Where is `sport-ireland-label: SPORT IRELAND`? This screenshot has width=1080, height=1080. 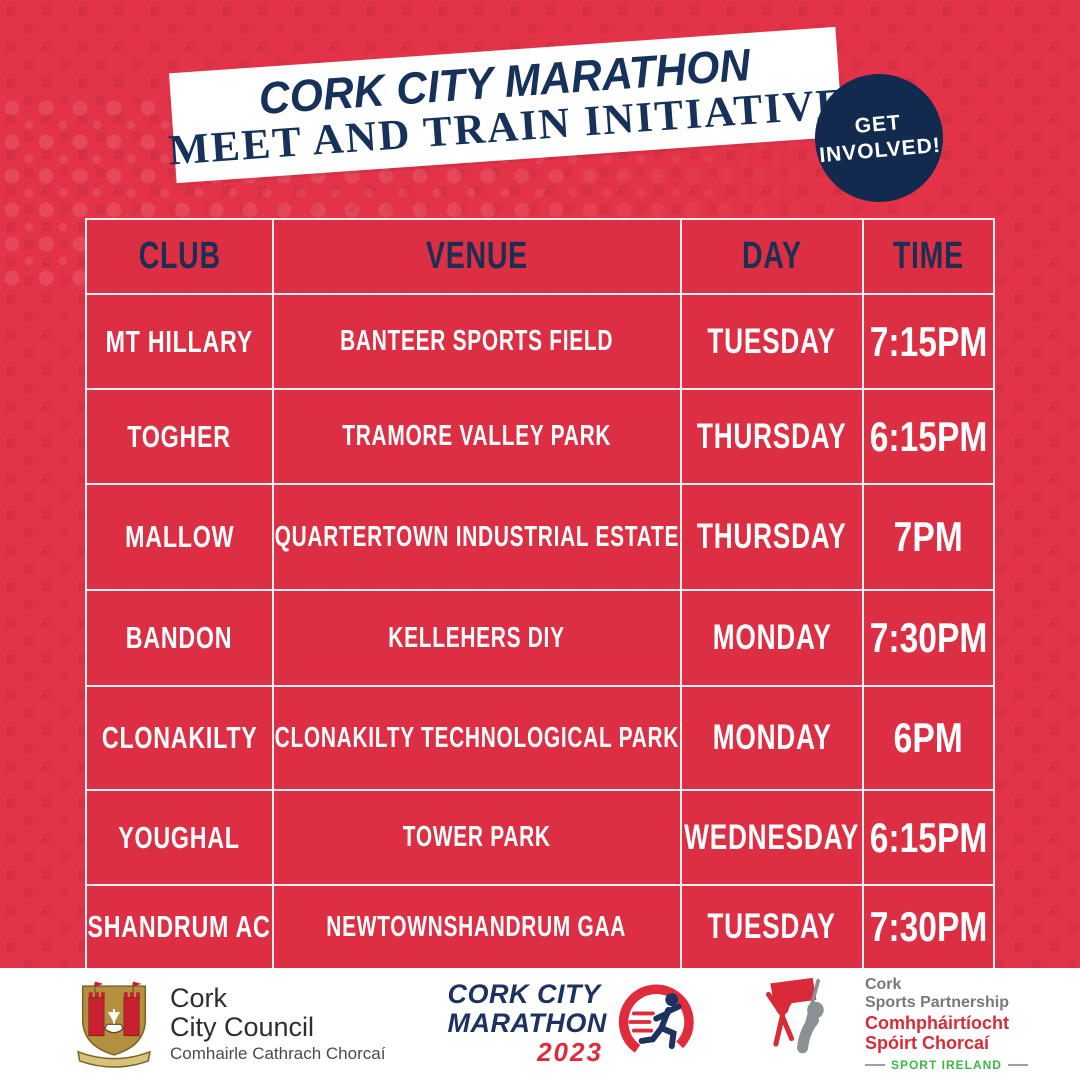 sport-ireland-label: SPORT IRELAND is located at coordinates (946, 1065).